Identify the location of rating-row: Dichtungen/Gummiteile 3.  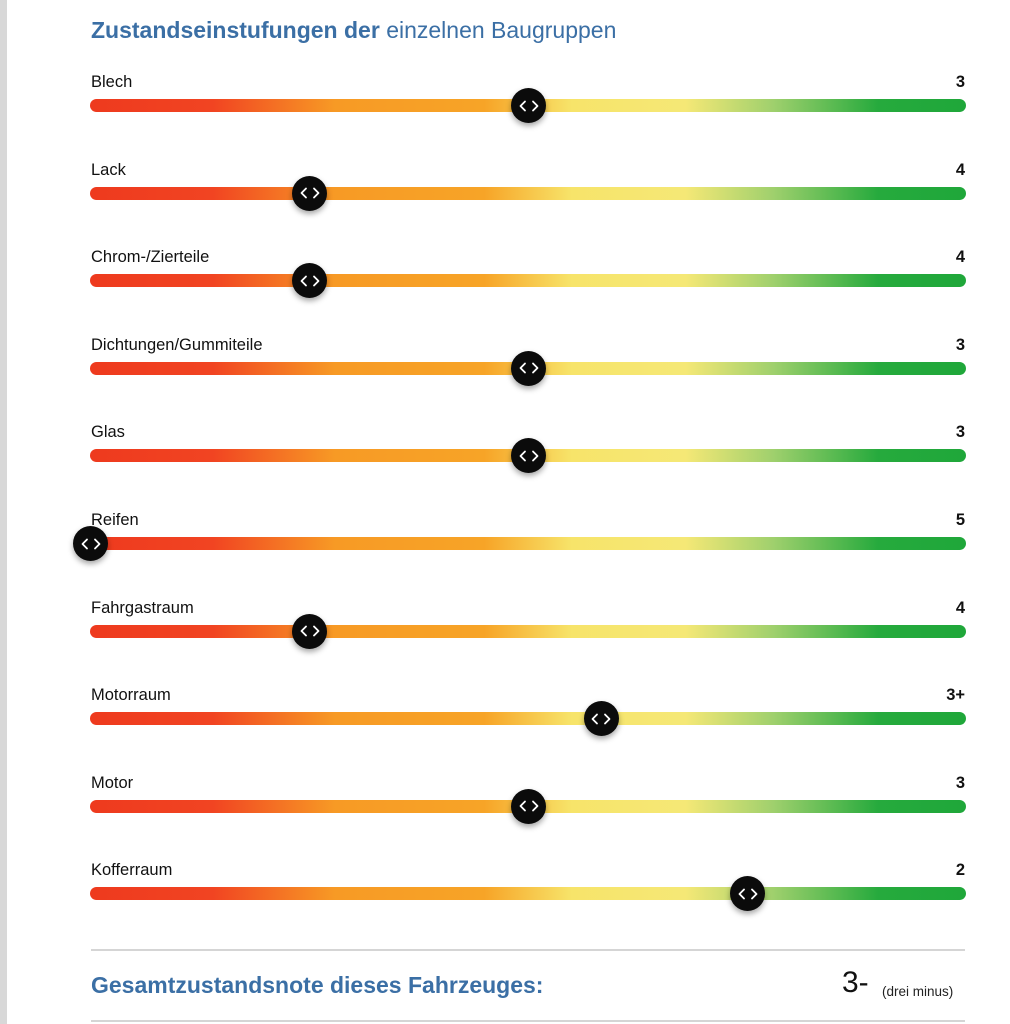
(505, 376).